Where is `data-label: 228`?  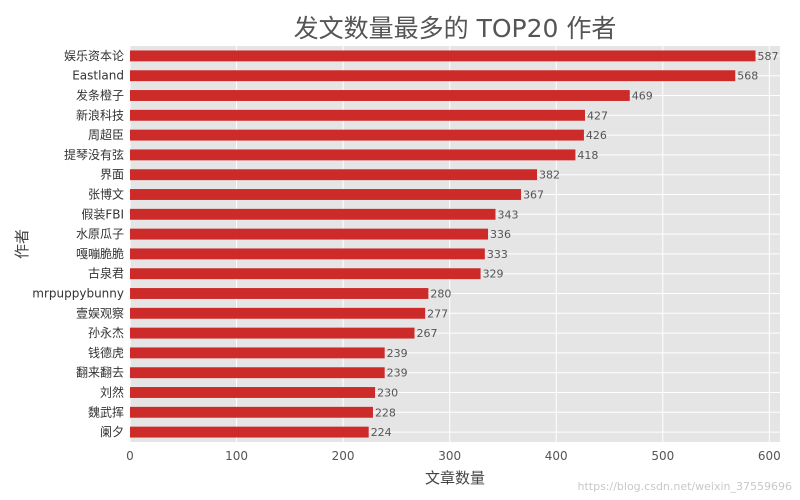
data-label: 228 is located at coordinates (385, 412).